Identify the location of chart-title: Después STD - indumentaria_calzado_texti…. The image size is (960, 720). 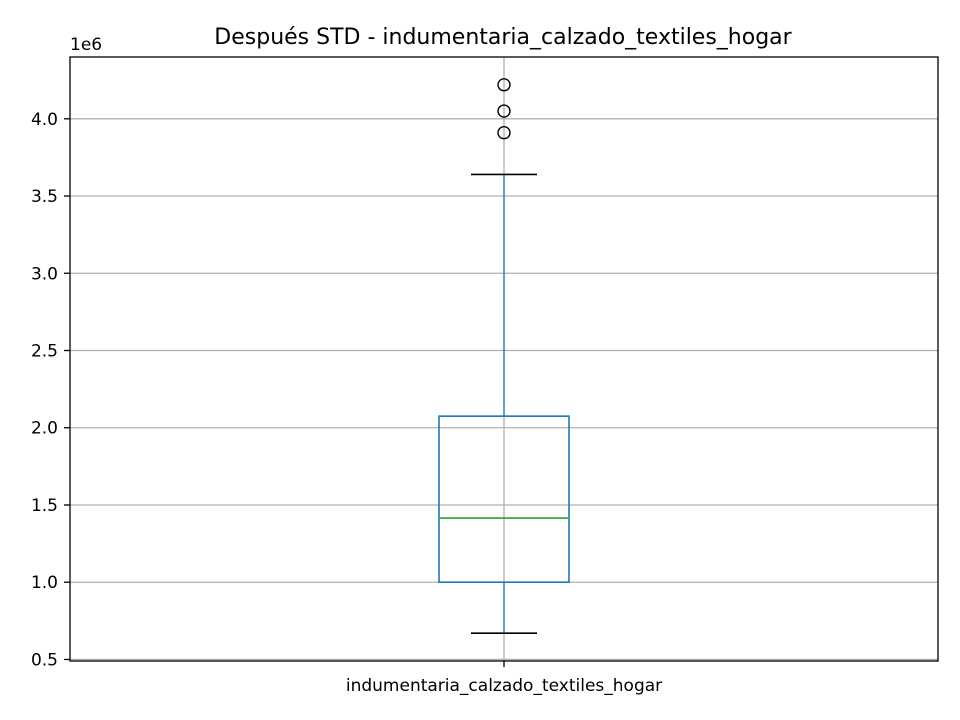
(503, 37).